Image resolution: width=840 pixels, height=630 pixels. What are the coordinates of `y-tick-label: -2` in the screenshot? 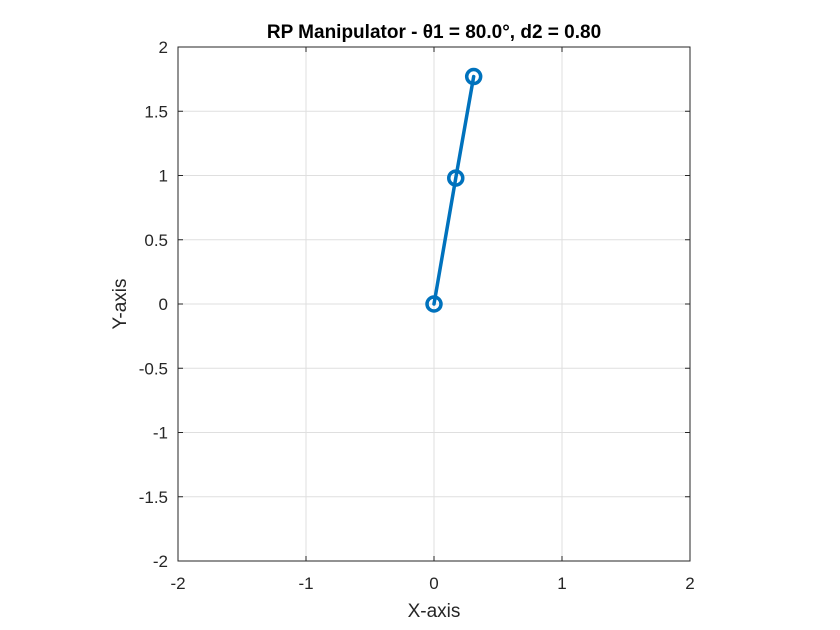 It's located at (160, 561).